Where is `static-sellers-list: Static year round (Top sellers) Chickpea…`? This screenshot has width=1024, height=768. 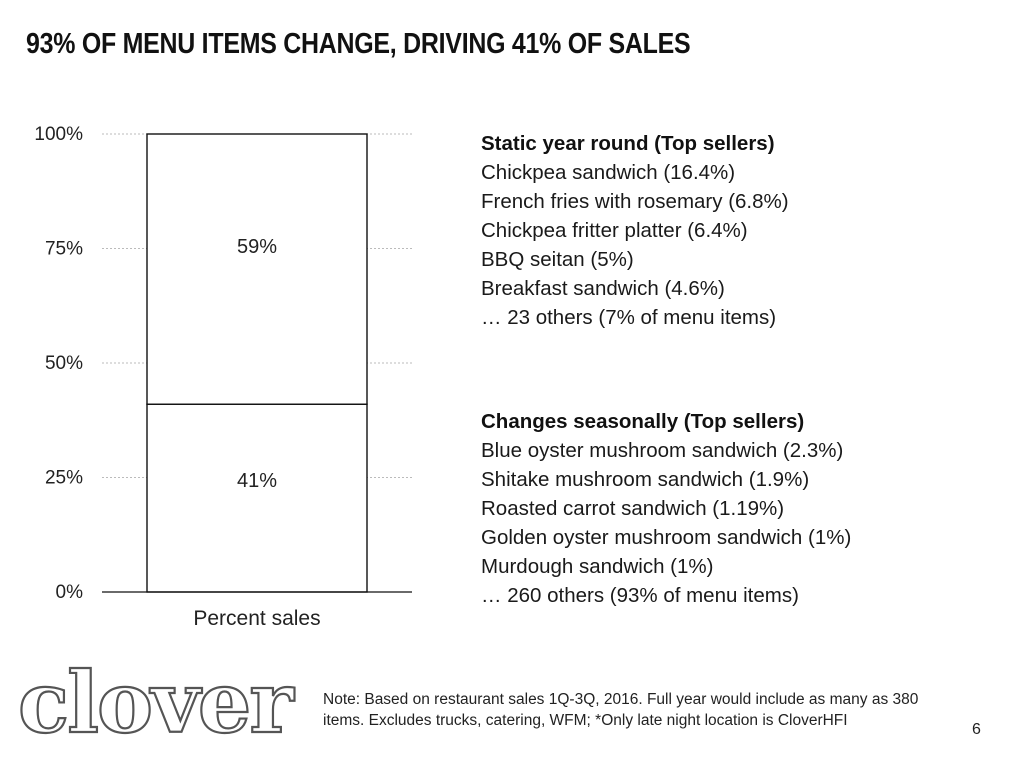
static-sellers-list: Static year round (Top sellers) Chickpea… is located at coordinates (635, 230).